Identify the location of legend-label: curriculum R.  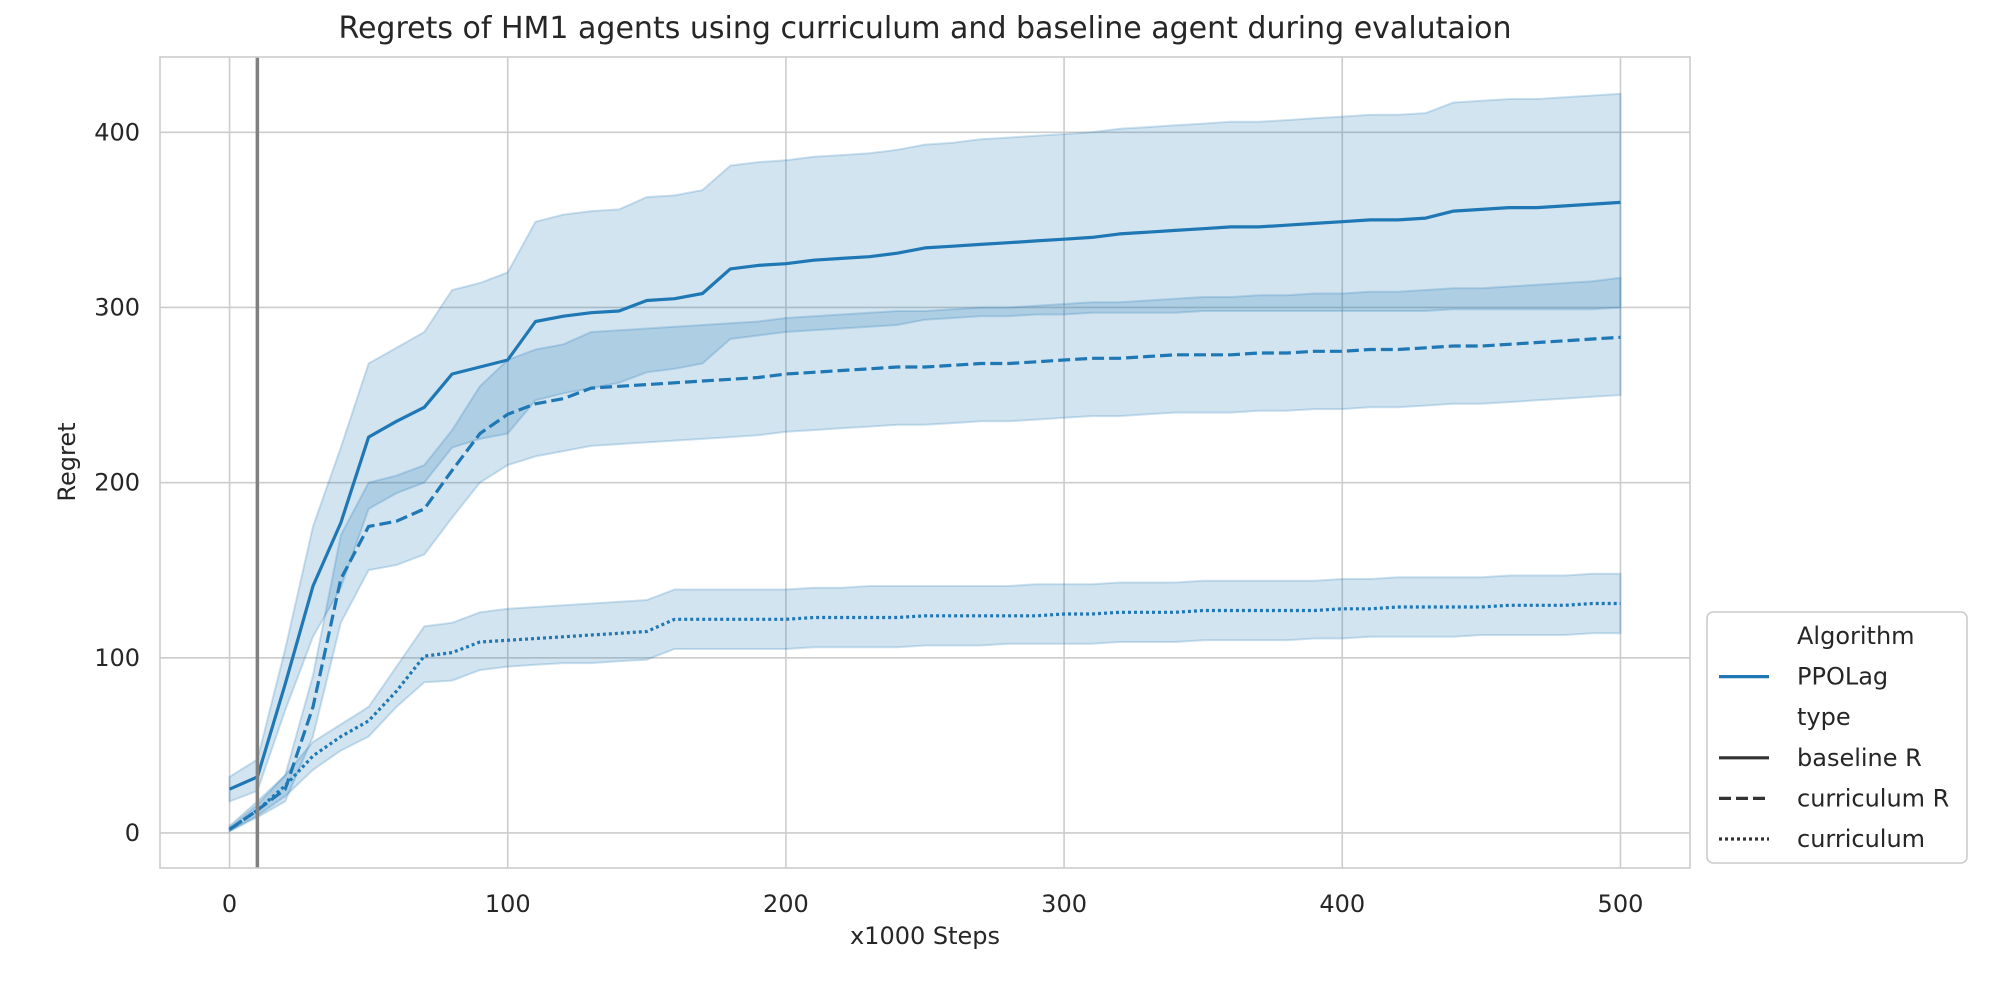
(1873, 798).